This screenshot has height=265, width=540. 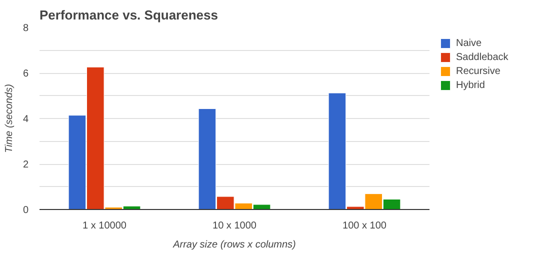 What do you see at coordinates (25, 119) in the screenshot?
I see `y-tick-label: 4` at bounding box center [25, 119].